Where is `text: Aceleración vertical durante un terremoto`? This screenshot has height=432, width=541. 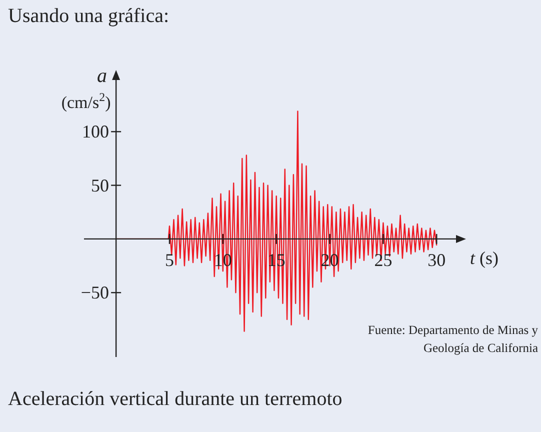 text: Aceleración vertical durante un terremoto is located at coordinates (175, 399).